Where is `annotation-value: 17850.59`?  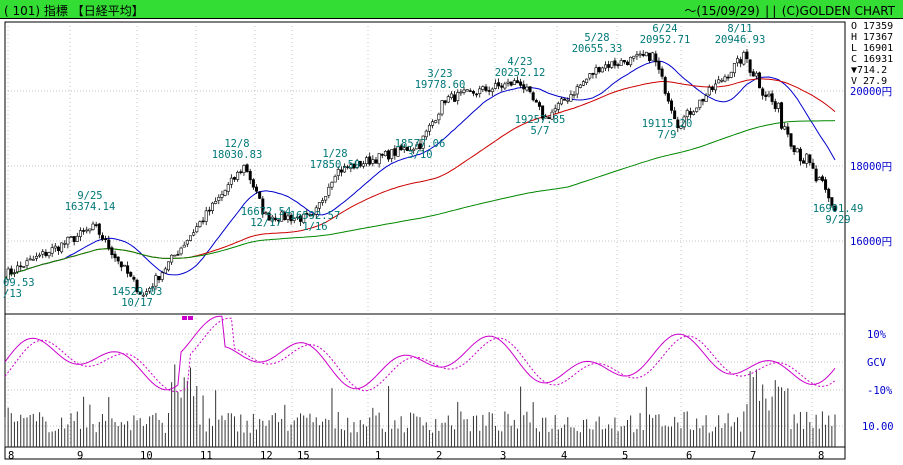 annotation-value: 17850.59 is located at coordinates (335, 165).